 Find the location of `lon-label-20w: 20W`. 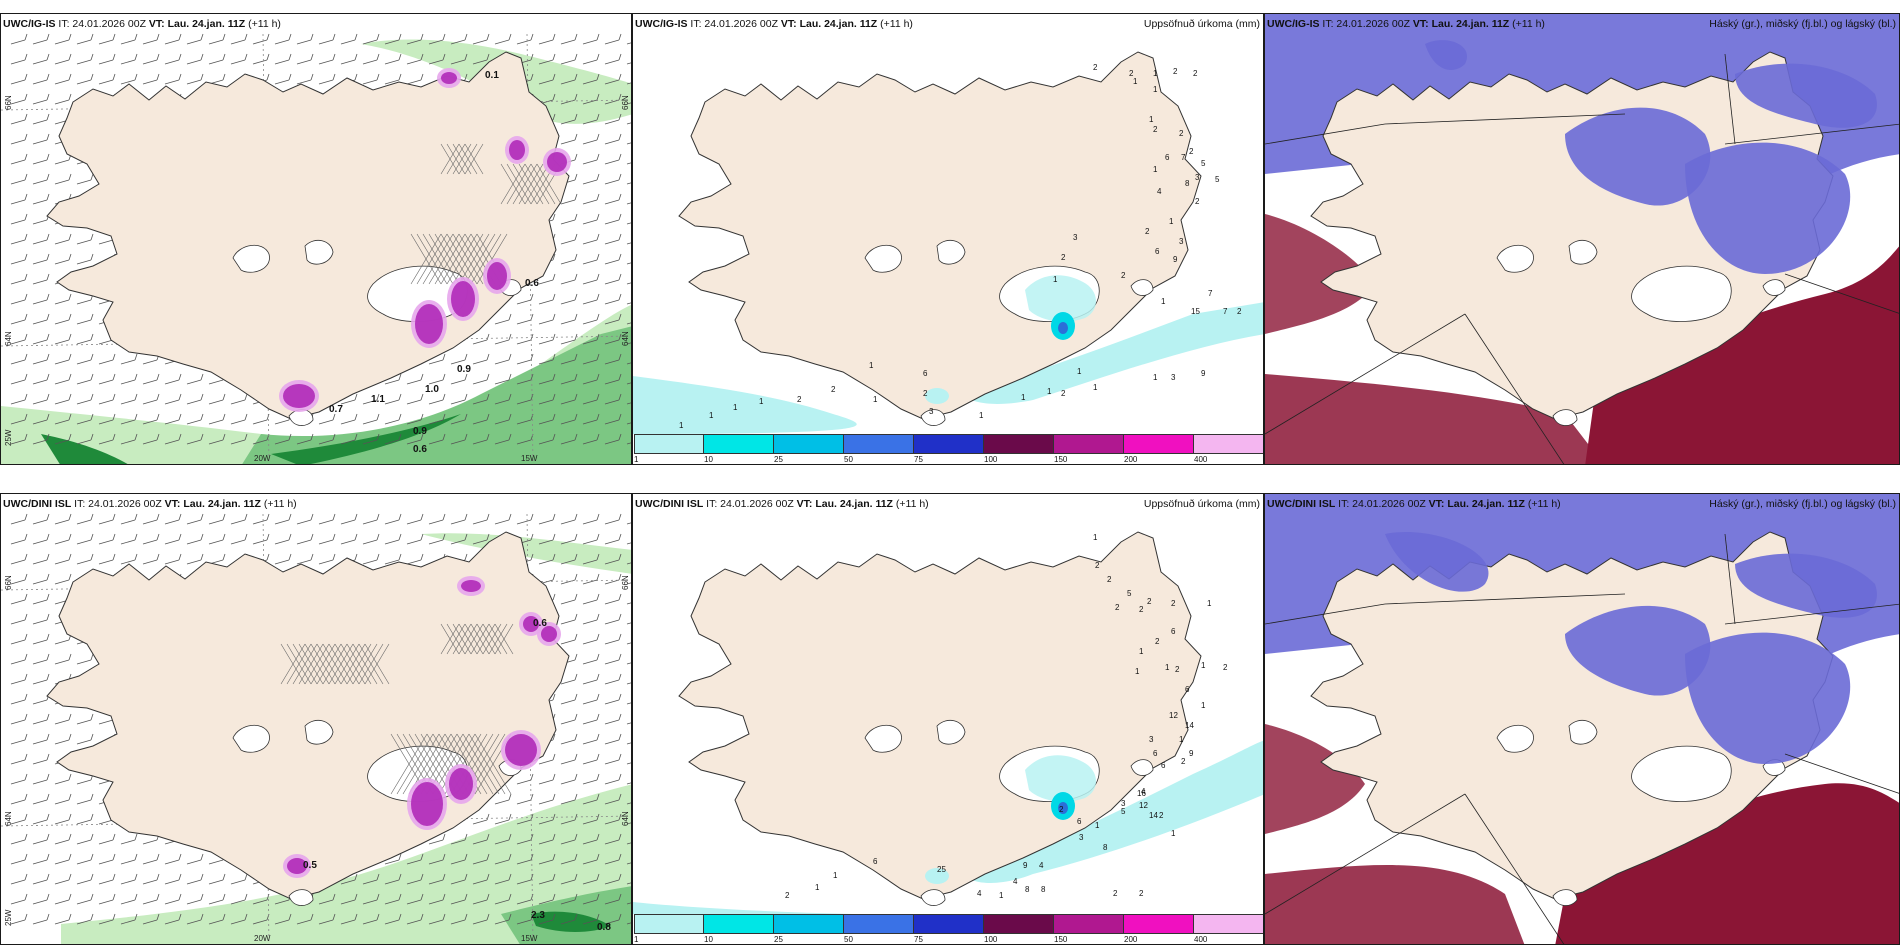

lon-label-20w: 20W is located at coordinates (262, 938).